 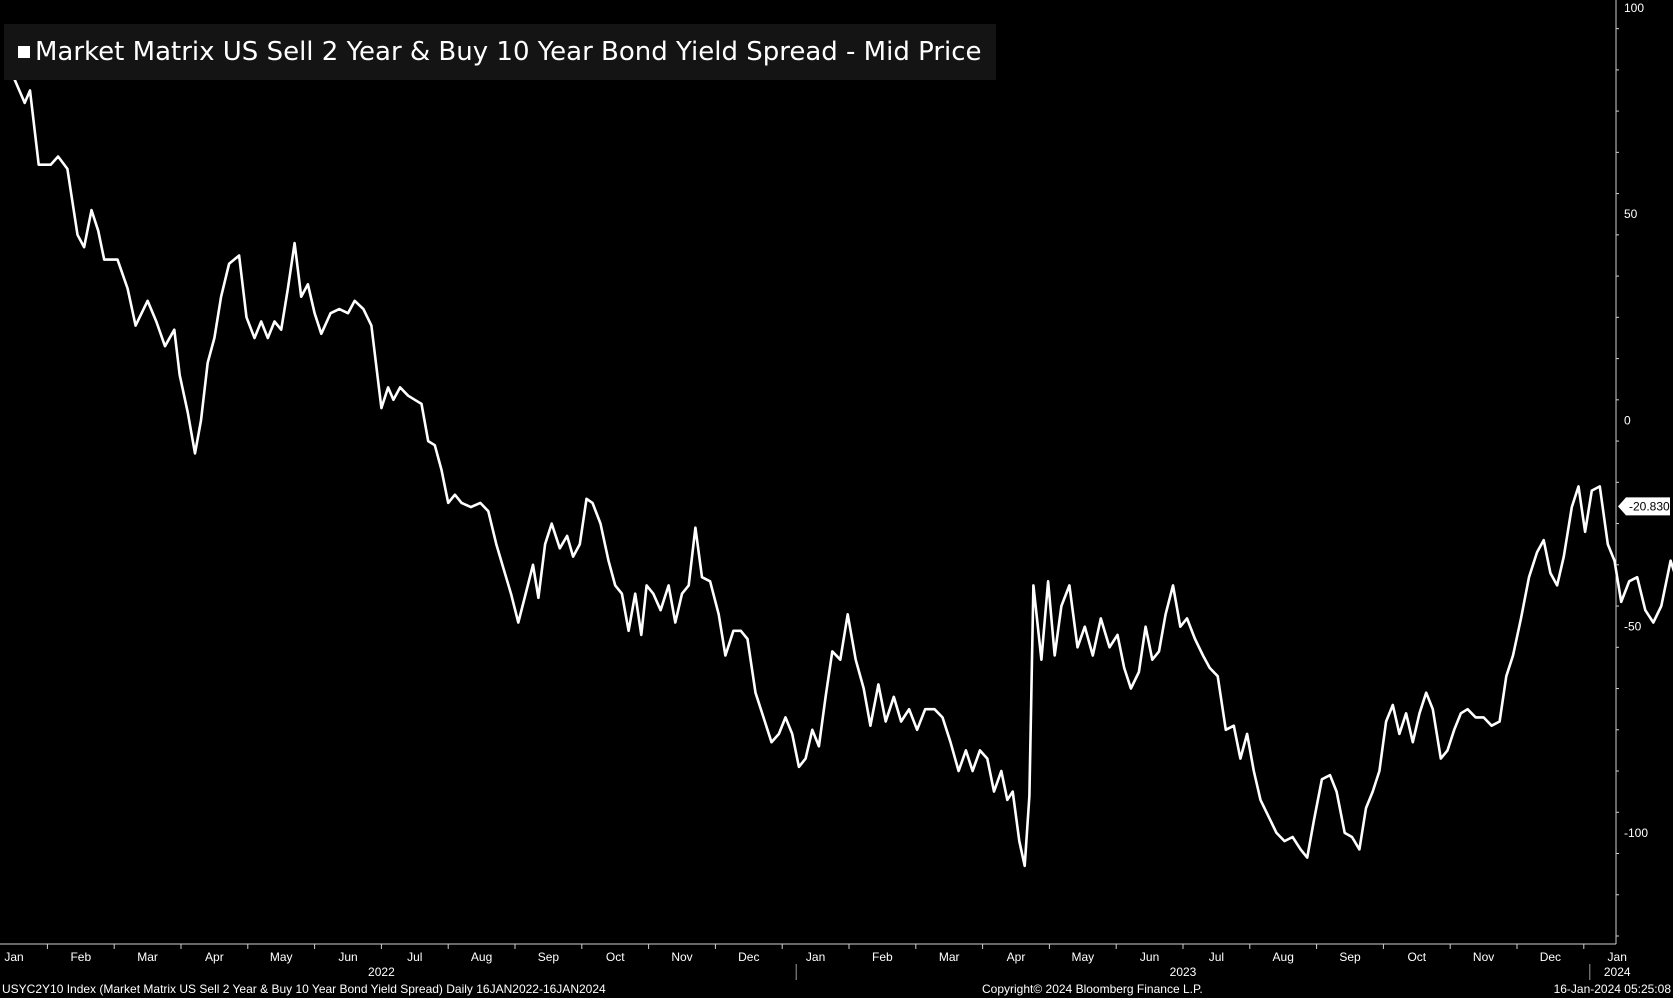 I want to click on last-value-group: -20.830, so click(x=1644, y=506).